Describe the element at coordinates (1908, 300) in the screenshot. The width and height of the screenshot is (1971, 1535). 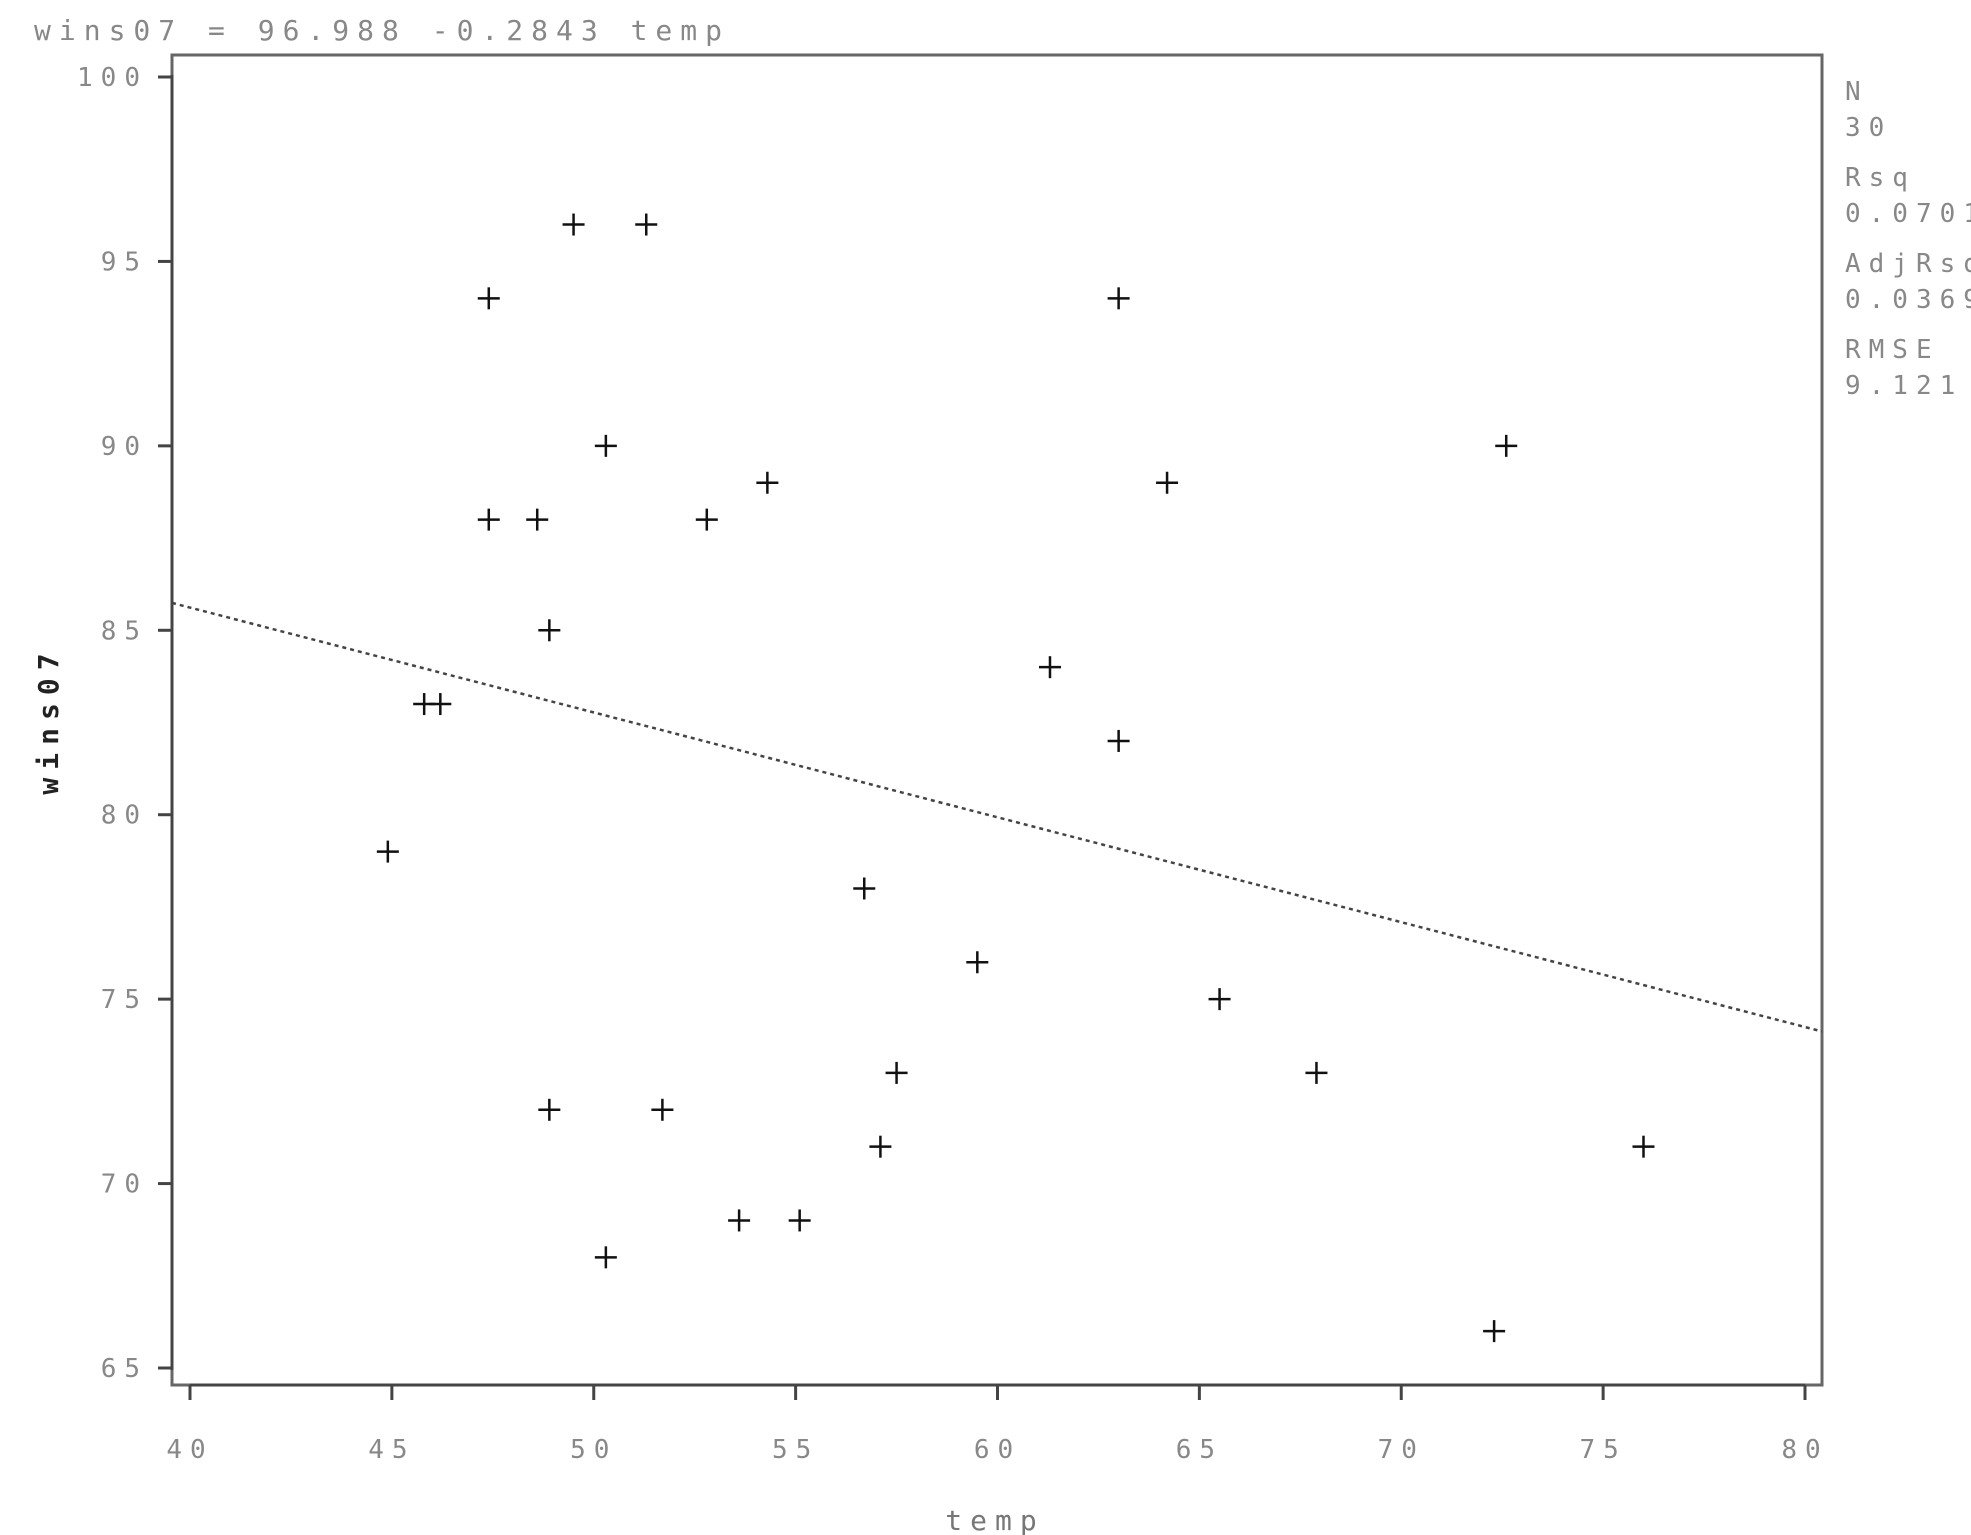
I see `stat-value: 0.0369` at that location.